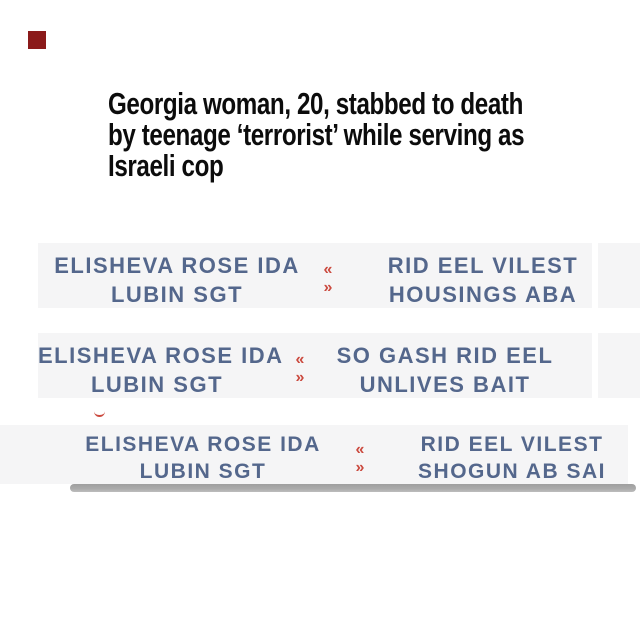 This screenshot has width=640, height=640. What do you see at coordinates (353, 488) in the screenshot?
I see `horizontal-scrollbar-thumb` at bounding box center [353, 488].